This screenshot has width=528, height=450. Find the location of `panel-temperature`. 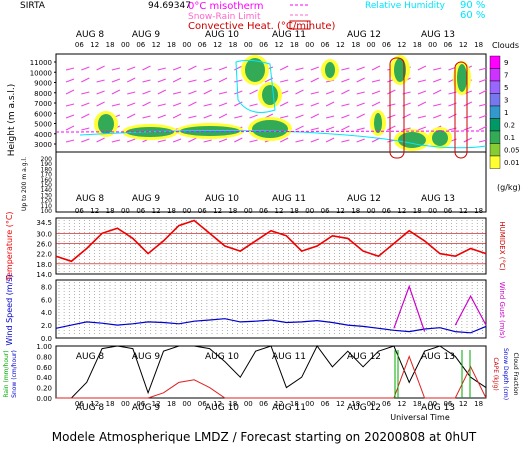

panel-temperature is located at coordinates (271, 246).